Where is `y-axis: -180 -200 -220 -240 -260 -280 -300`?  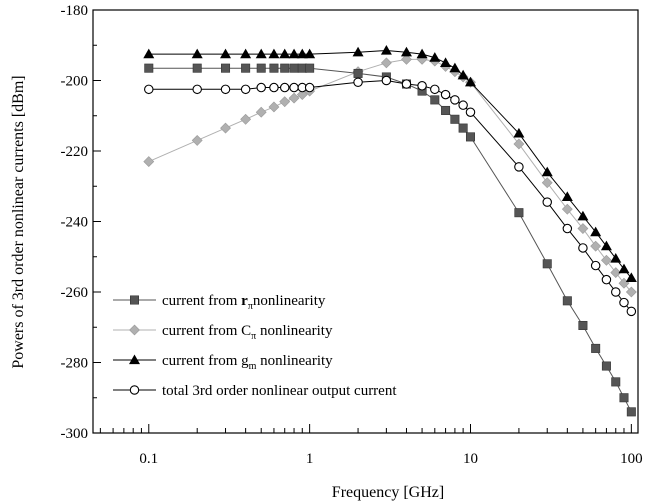
y-axis: -180 -200 -220 -240 -260 -280 -300 is located at coordinates (81, 222).